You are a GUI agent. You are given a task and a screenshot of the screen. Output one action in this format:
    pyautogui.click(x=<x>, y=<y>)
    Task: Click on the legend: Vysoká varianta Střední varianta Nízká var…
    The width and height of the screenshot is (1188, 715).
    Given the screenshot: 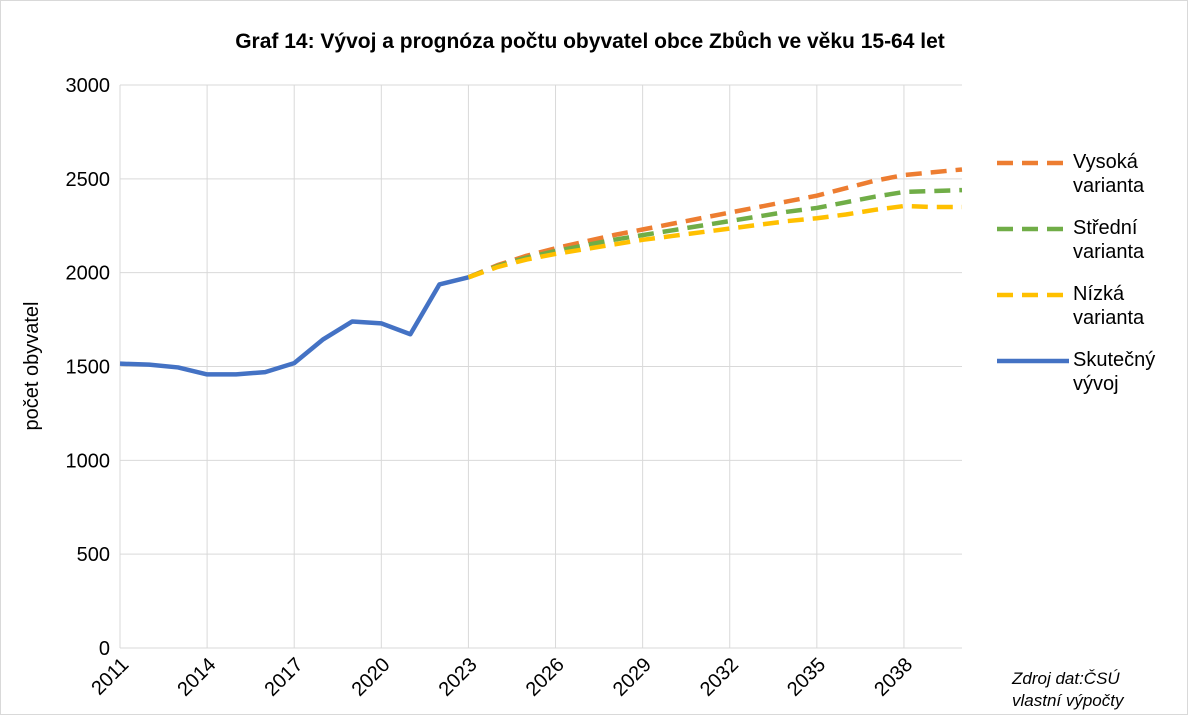 What is the action you would take?
    pyautogui.click(x=1090, y=282)
    